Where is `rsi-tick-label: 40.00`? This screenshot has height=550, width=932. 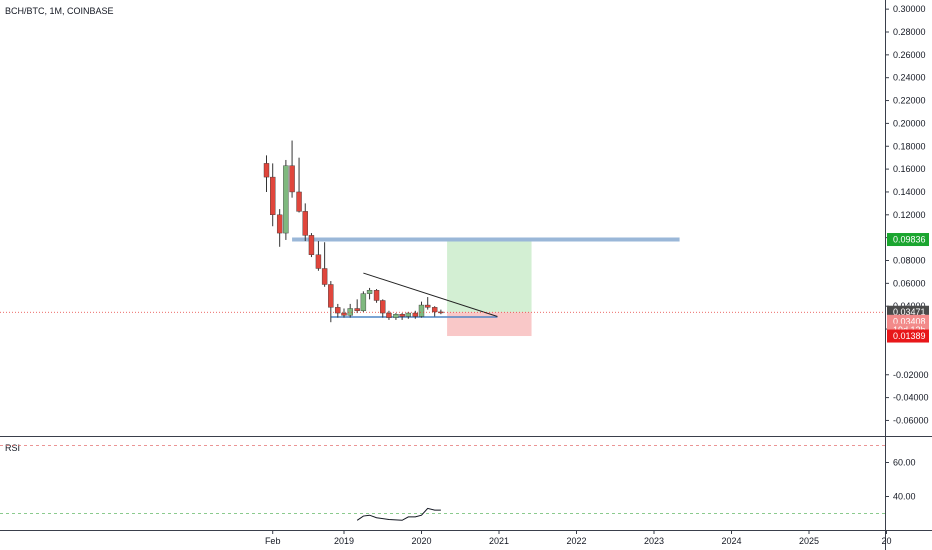
rsi-tick-label: 40.00 is located at coordinates (904, 497).